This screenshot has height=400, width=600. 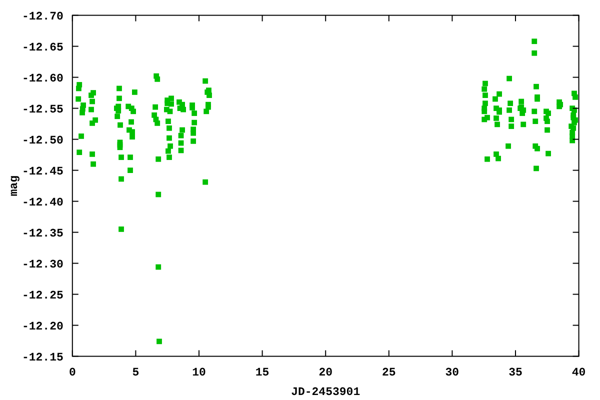 What do you see at coordinates (43, 265) in the screenshot?
I see `y-tick-label: -12.30` at bounding box center [43, 265].